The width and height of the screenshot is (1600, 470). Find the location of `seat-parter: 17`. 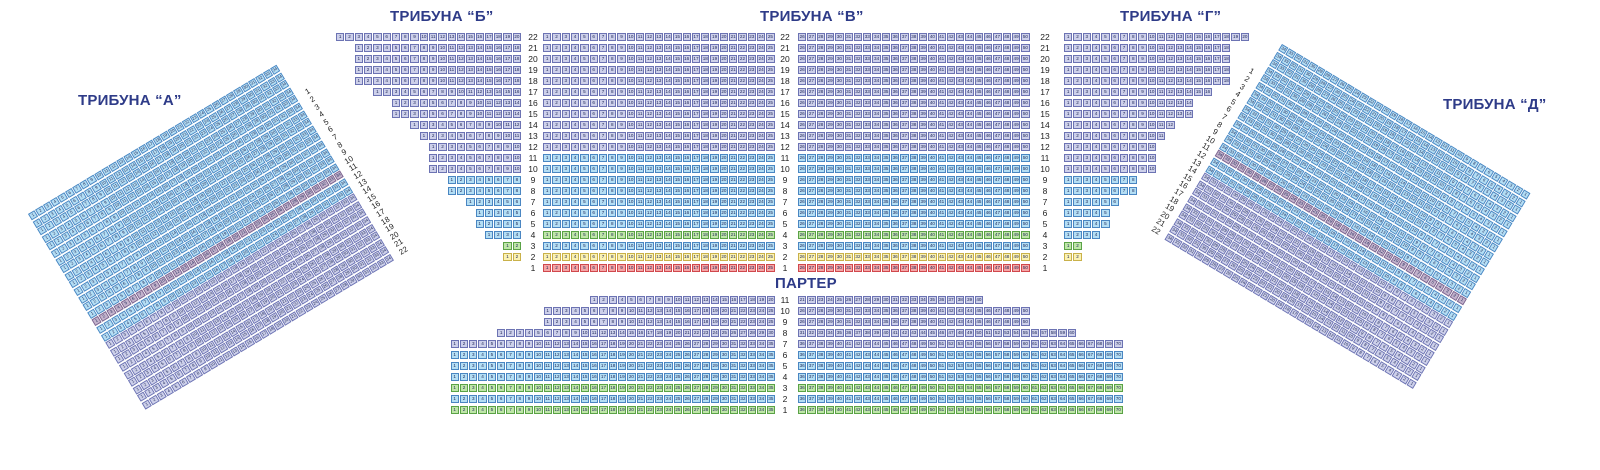

seat-parter: 17 is located at coordinates (603, 388).